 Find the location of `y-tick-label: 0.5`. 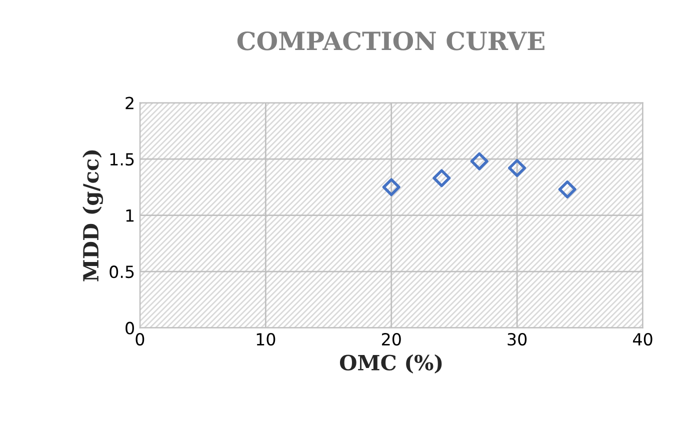

y-tick-label: 0.5 is located at coordinates (122, 272).